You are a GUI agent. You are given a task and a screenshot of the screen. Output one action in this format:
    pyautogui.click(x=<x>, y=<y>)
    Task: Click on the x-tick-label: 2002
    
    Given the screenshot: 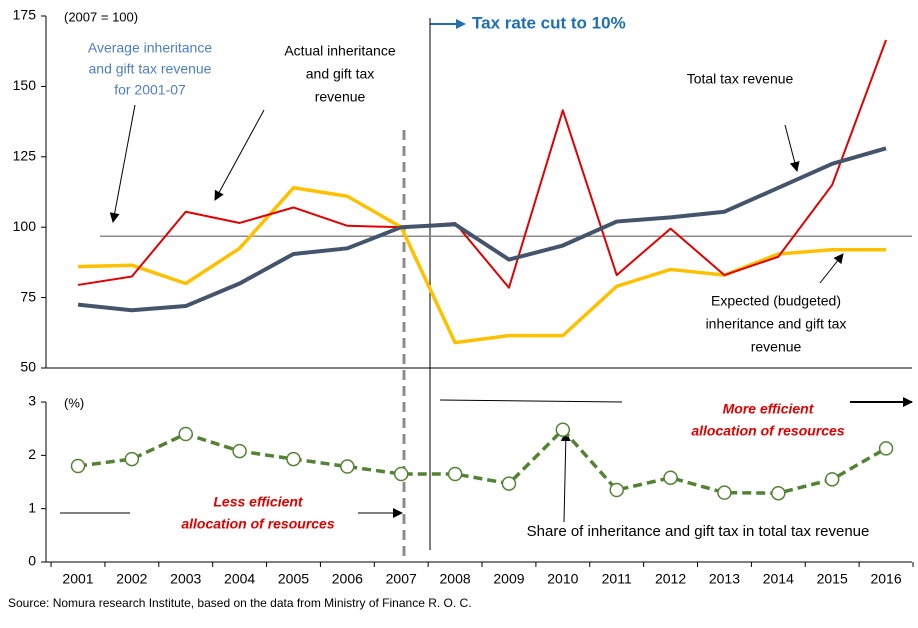 What is the action you would take?
    pyautogui.click(x=131, y=579)
    